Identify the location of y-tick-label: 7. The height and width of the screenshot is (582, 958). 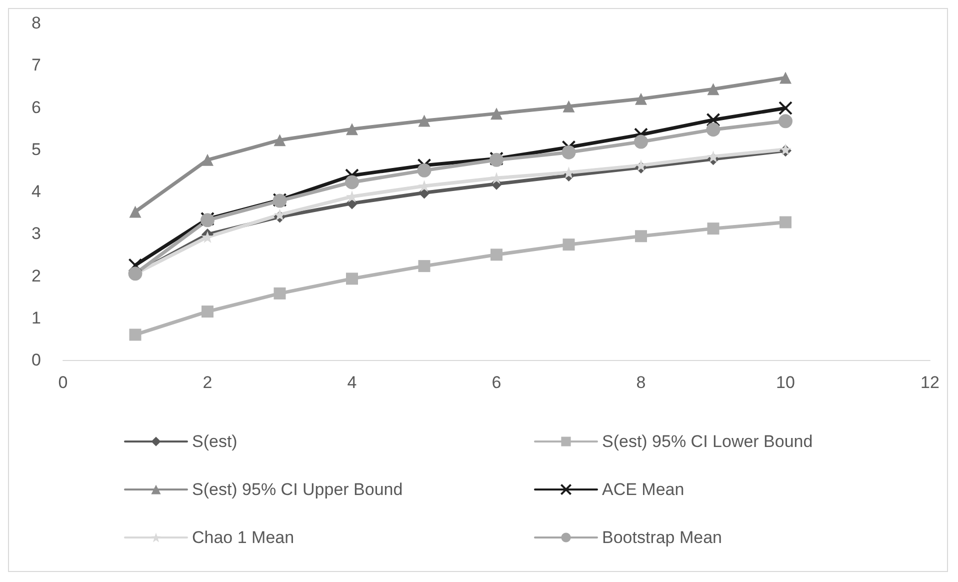
(36, 65).